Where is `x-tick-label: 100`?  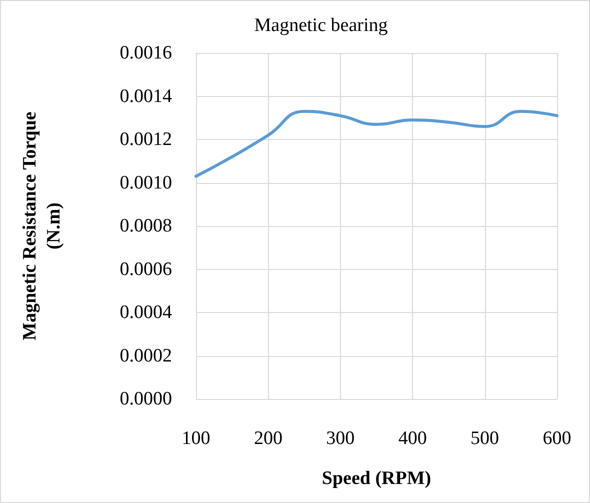 x-tick-label: 100 is located at coordinates (196, 438).